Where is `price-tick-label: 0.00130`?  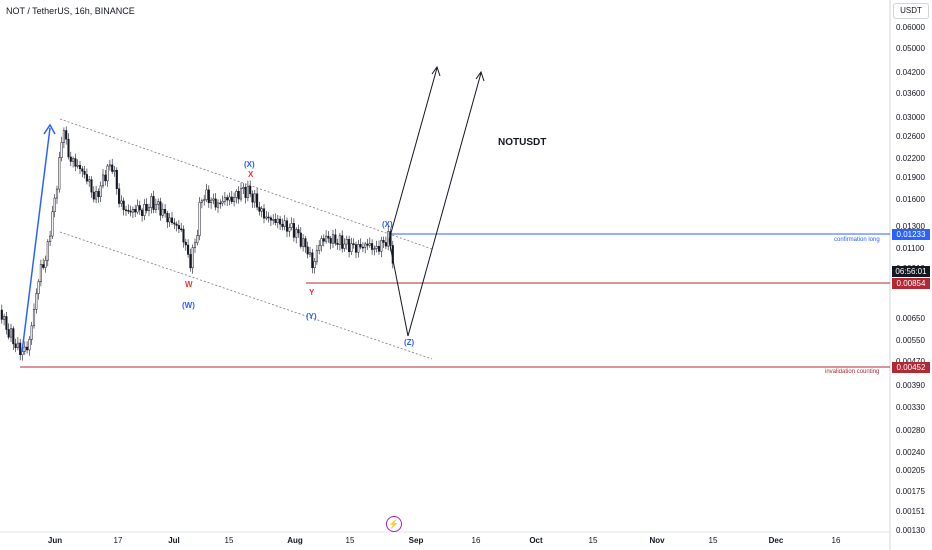
price-tick-label: 0.00130 is located at coordinates (910, 530).